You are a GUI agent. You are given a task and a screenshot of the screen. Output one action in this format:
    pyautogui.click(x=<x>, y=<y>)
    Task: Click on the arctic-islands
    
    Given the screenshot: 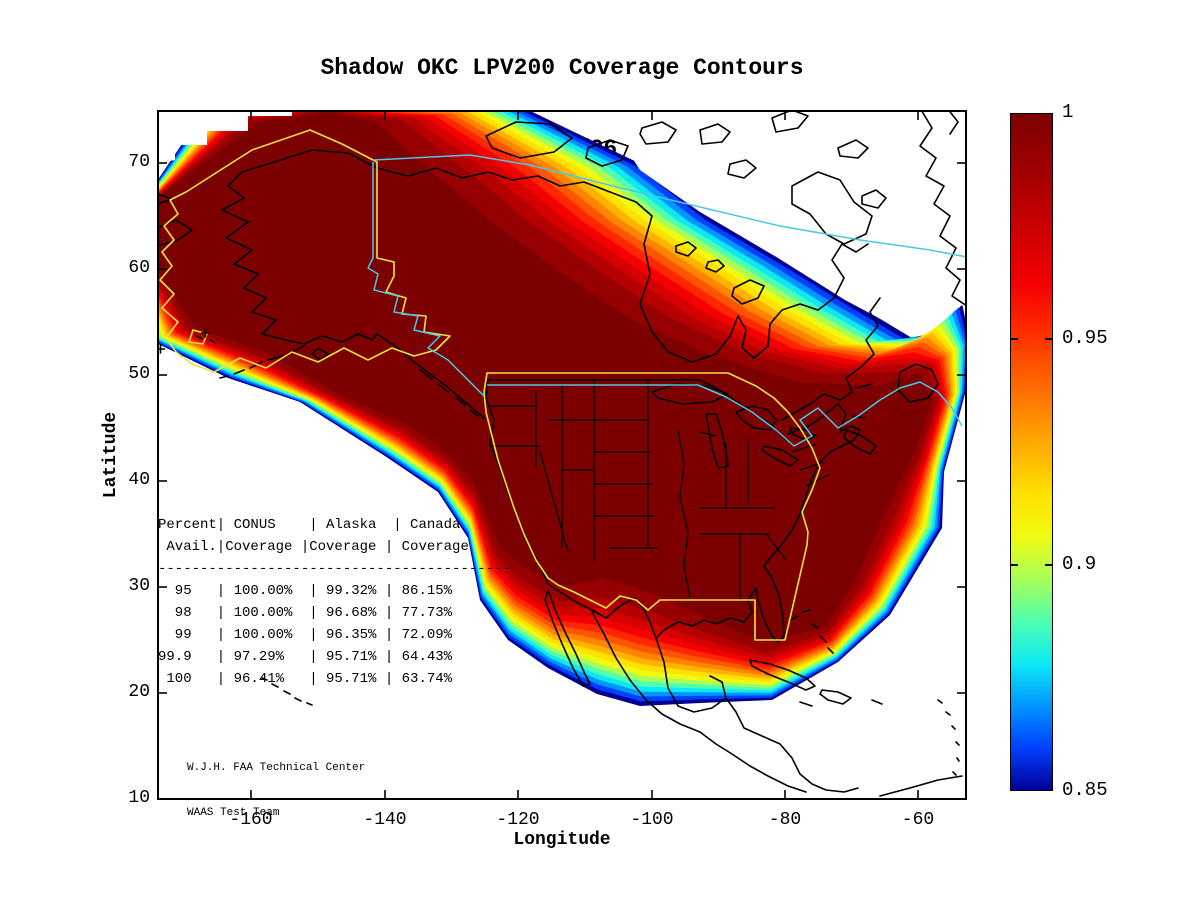 What is the action you would take?
    pyautogui.click(x=686, y=207)
    